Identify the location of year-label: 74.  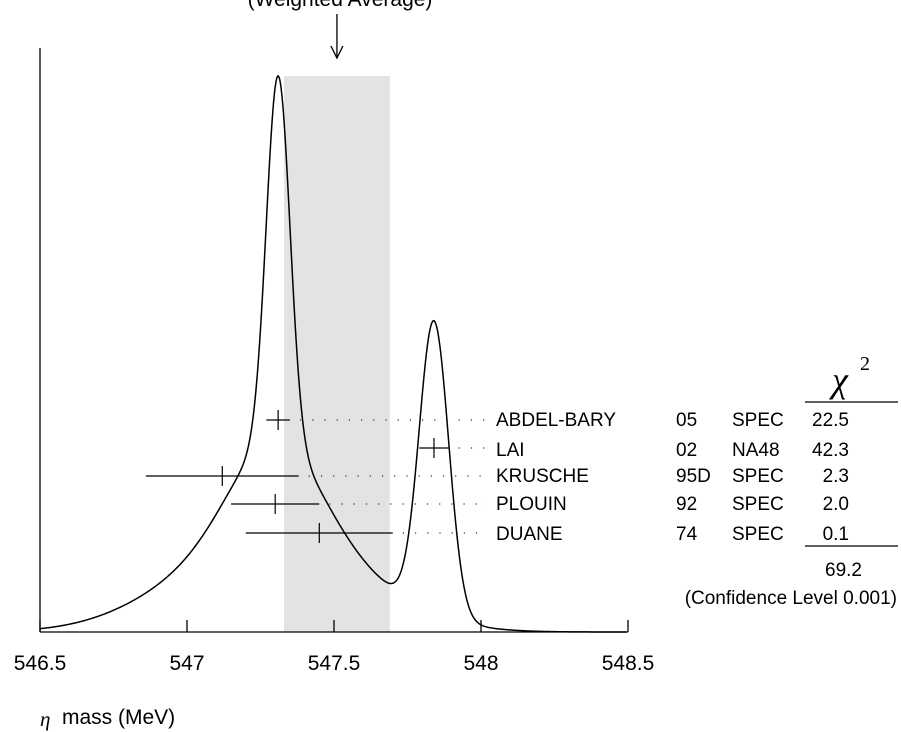
(687, 534).